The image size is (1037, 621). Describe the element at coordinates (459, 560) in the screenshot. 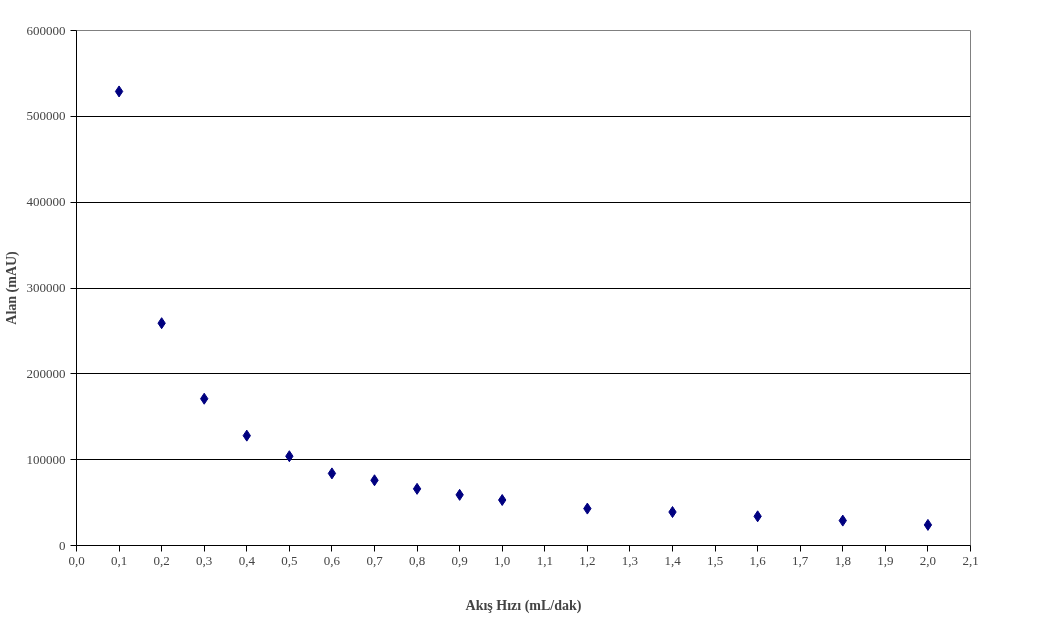

I see `x-tick-label: 0,9` at that location.